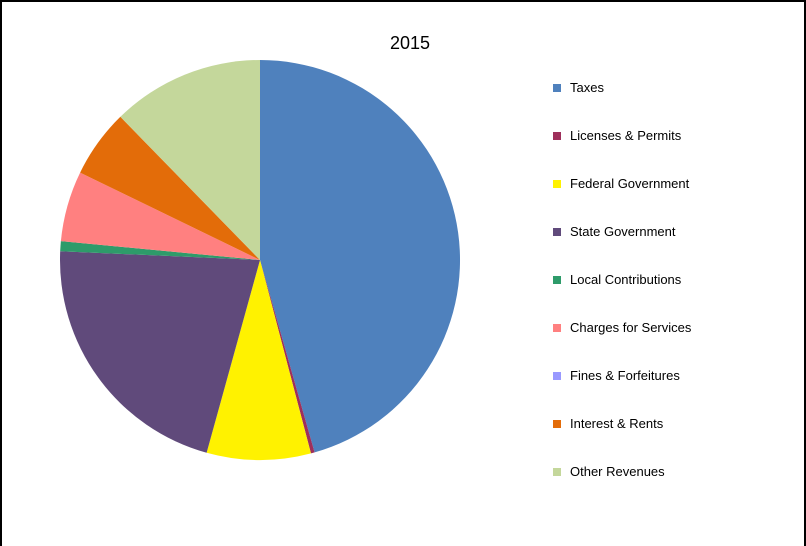  What do you see at coordinates (617, 423) in the screenshot?
I see `legend-label: Interest & Rents` at bounding box center [617, 423].